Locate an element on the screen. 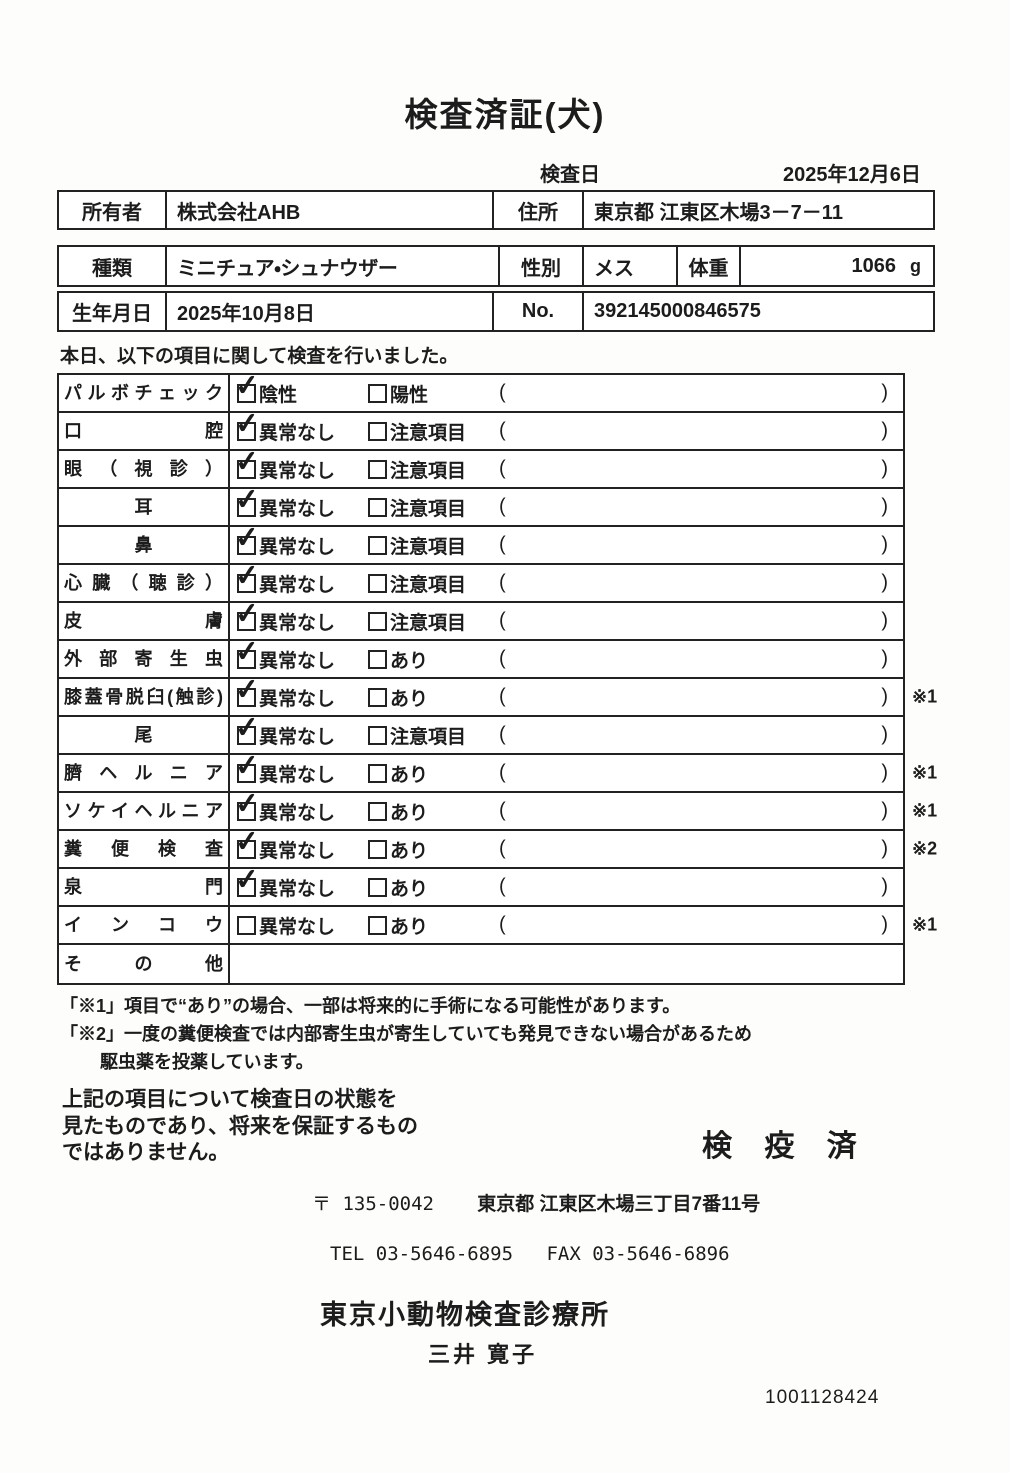  sex-value: メス is located at coordinates (629, 266).